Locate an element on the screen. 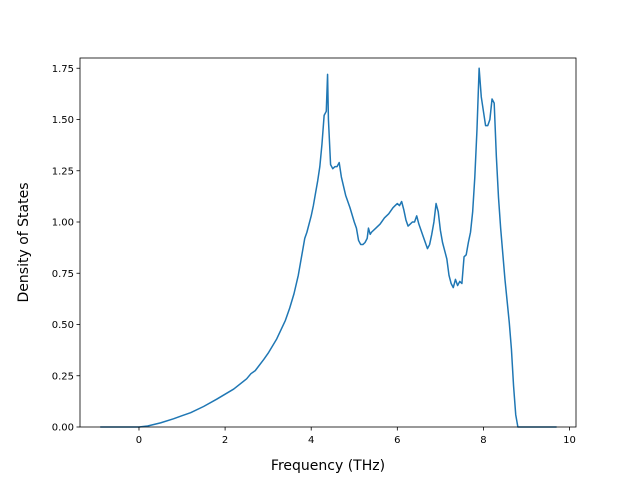 Image resolution: width=640 pixels, height=484 pixels. x-tick-label: 10 is located at coordinates (569, 440).